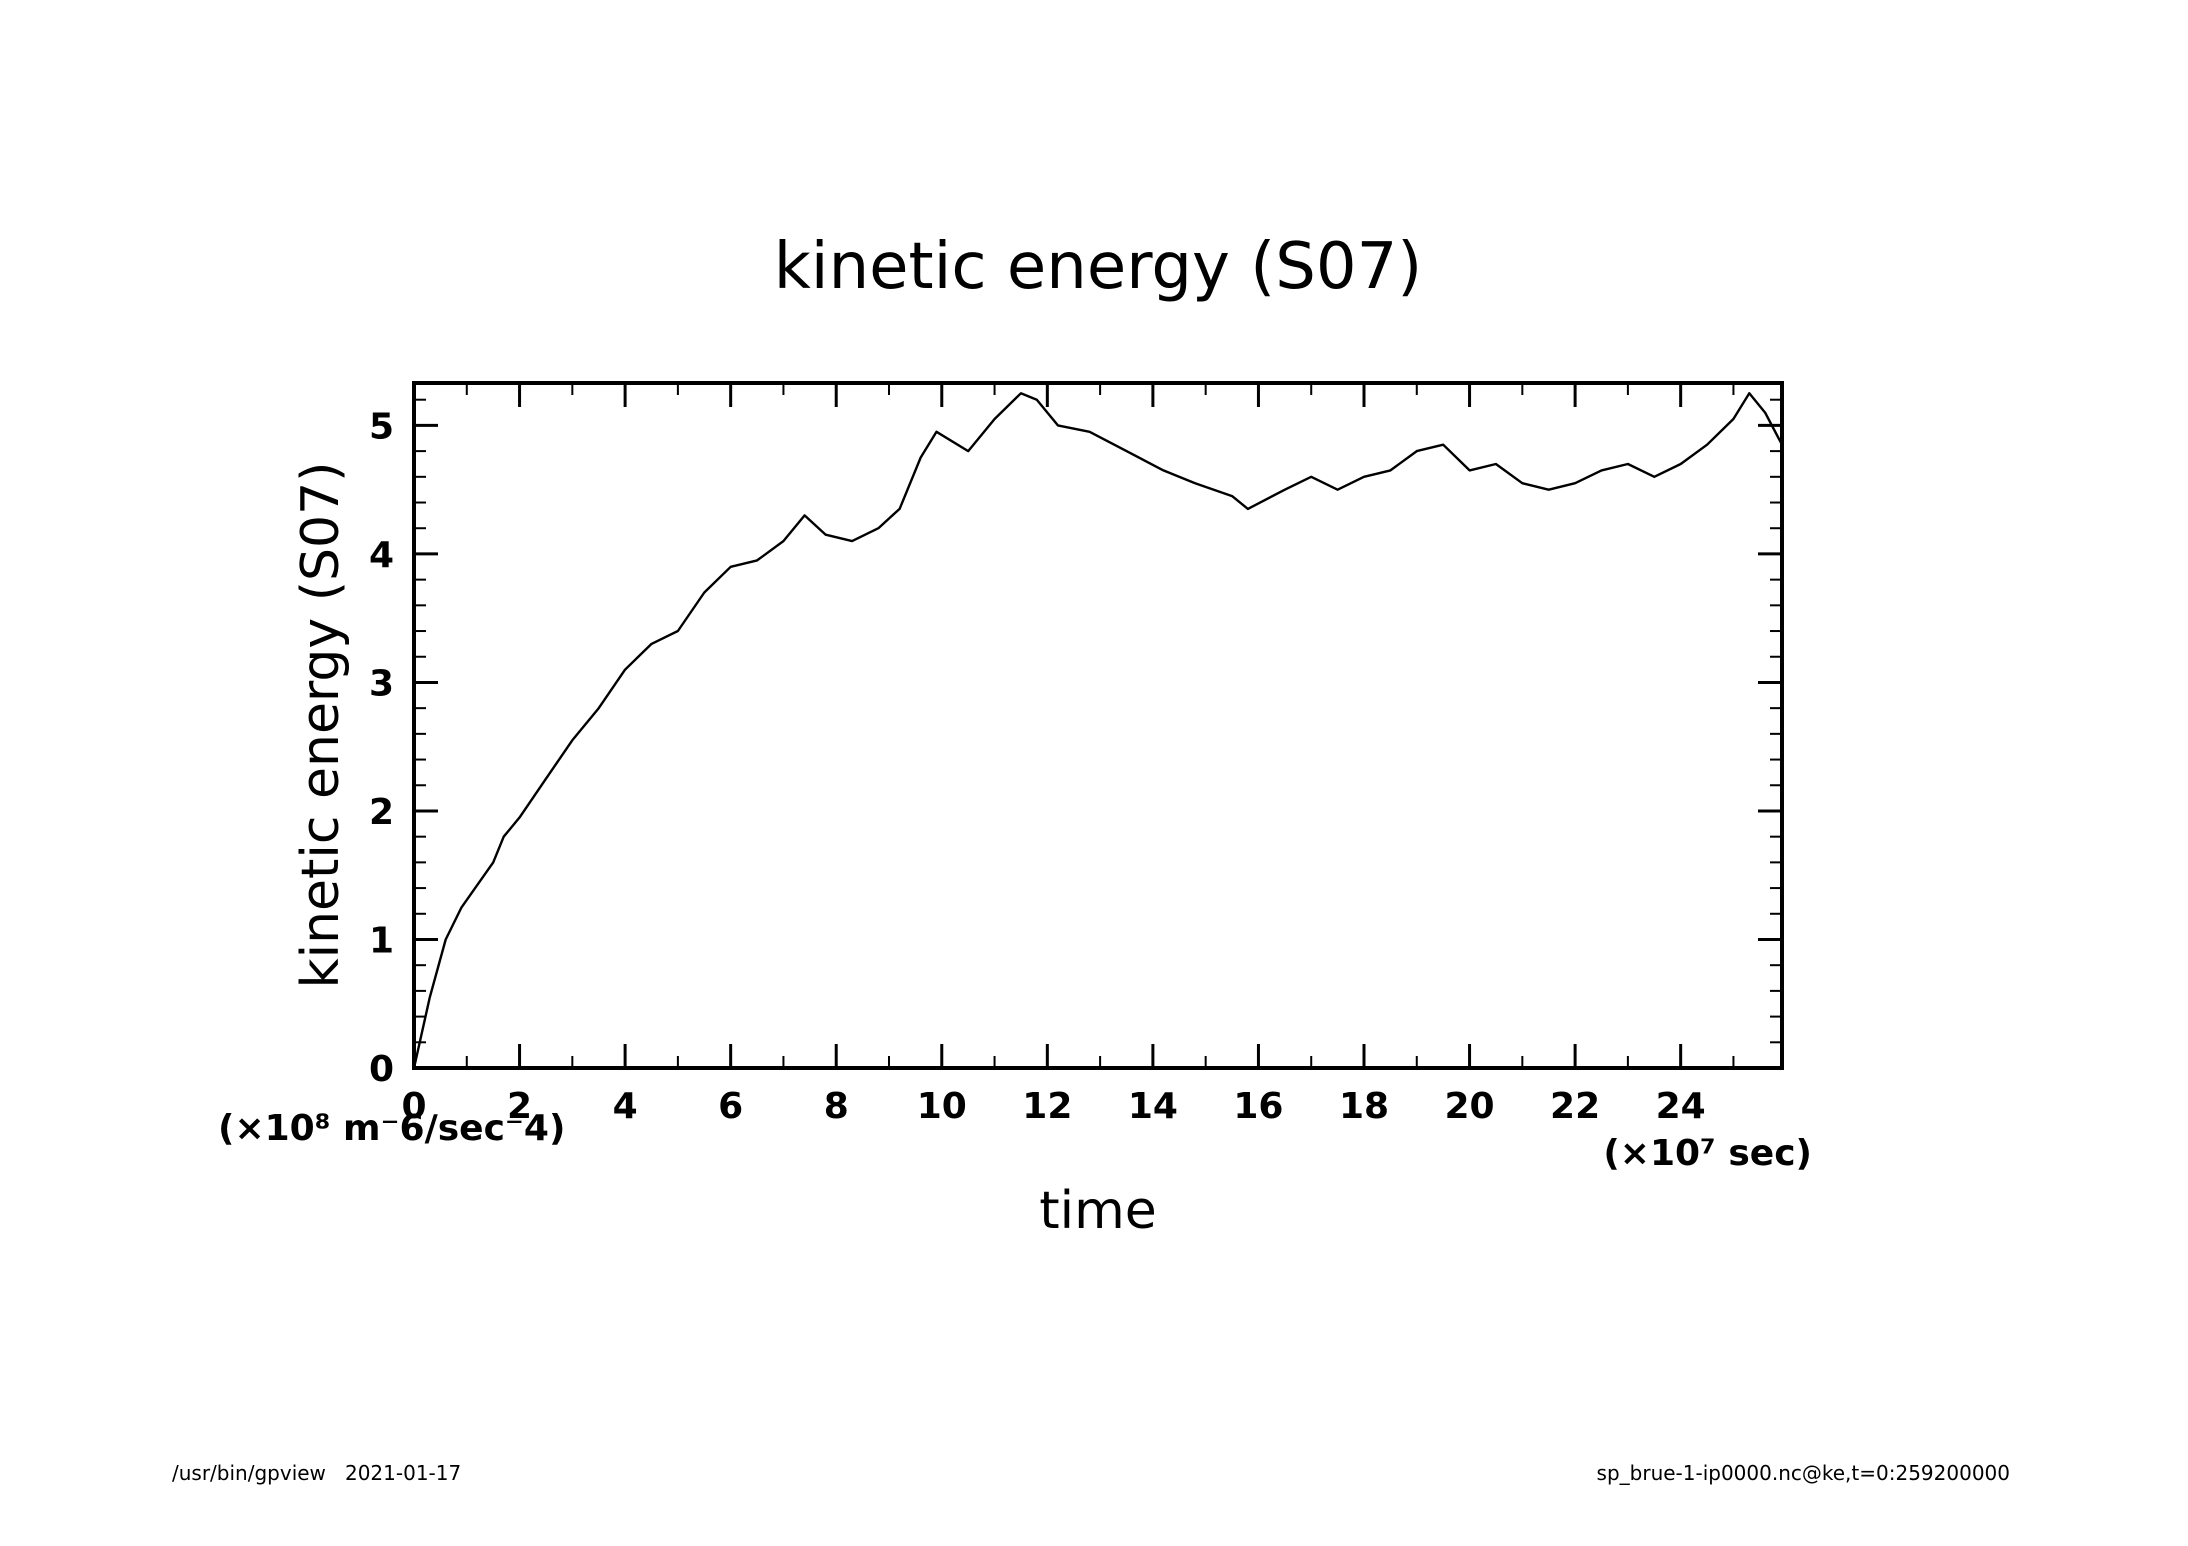  I want to click on y-tick-label: 0, so click(381, 1069).